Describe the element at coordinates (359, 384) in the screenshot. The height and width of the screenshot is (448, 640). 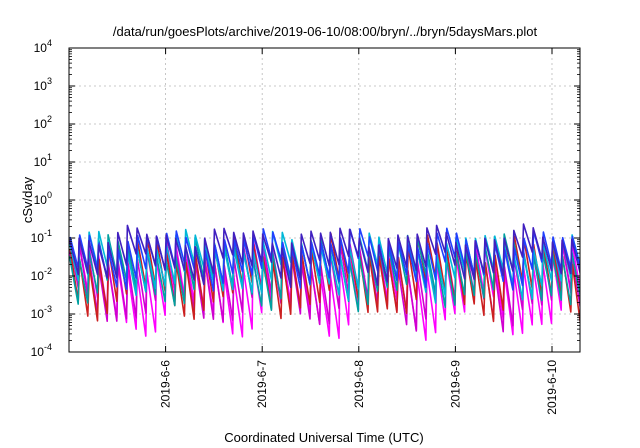
I see `x-tick-label: 2019-6-8` at that location.